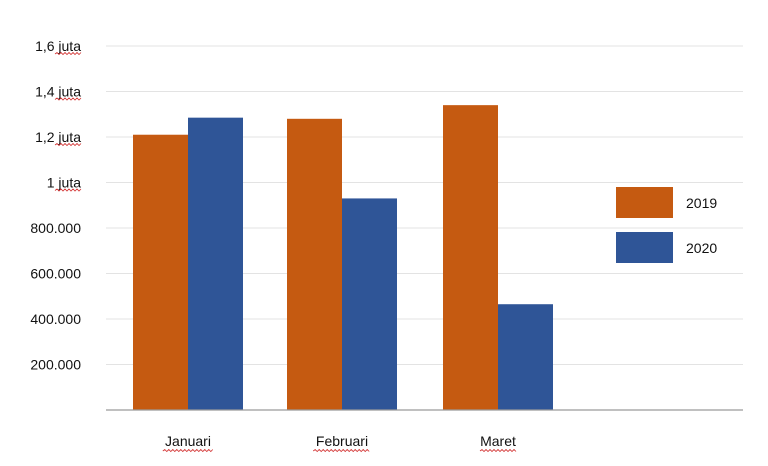 This screenshot has height=466, width=768. What do you see at coordinates (55, 228) in the screenshot?
I see `y-tick-label: 800.000` at bounding box center [55, 228].